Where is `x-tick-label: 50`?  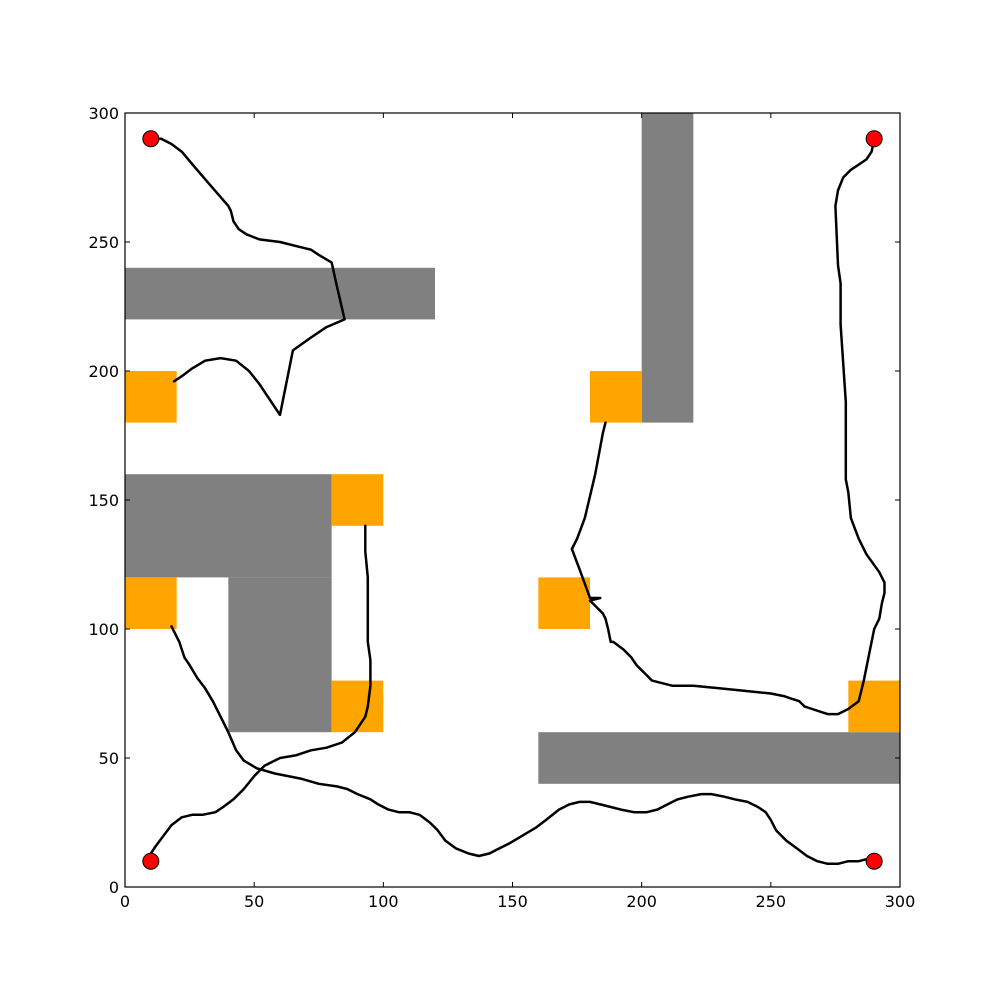 x-tick-label: 50 is located at coordinates (254, 901).